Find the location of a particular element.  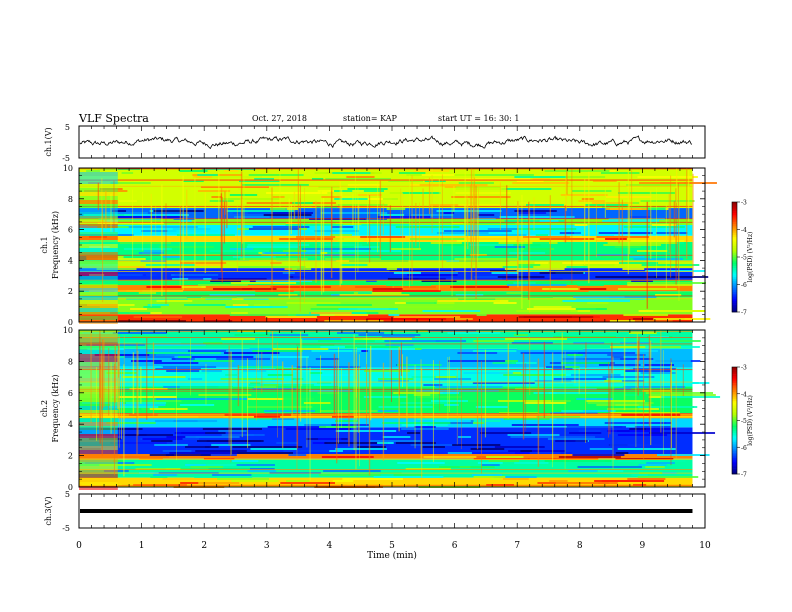

xtick-label: 3 is located at coordinates (267, 546).